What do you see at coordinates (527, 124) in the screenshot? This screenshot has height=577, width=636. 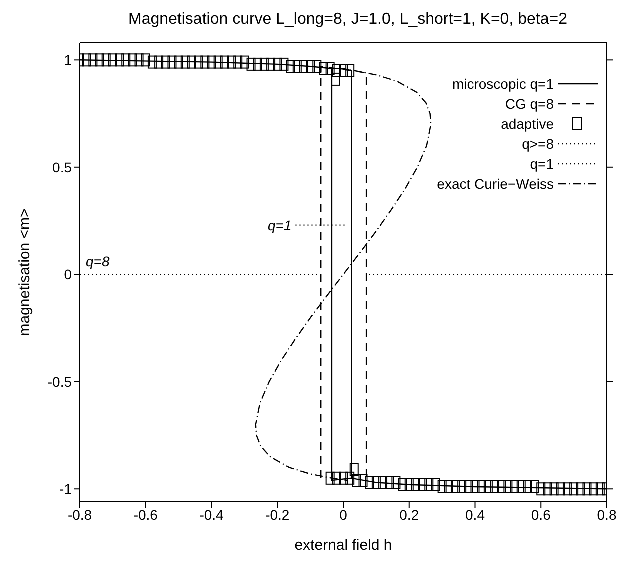 I see `legend-label: adaptive` at bounding box center [527, 124].